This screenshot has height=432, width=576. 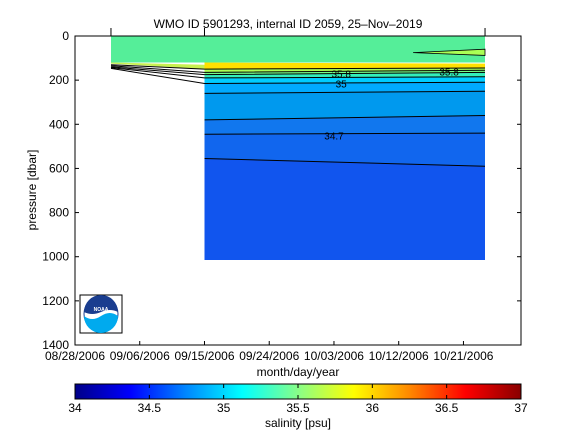 What do you see at coordinates (75, 408) in the screenshot?
I see `colorbar-tick-label: 34` at bounding box center [75, 408].